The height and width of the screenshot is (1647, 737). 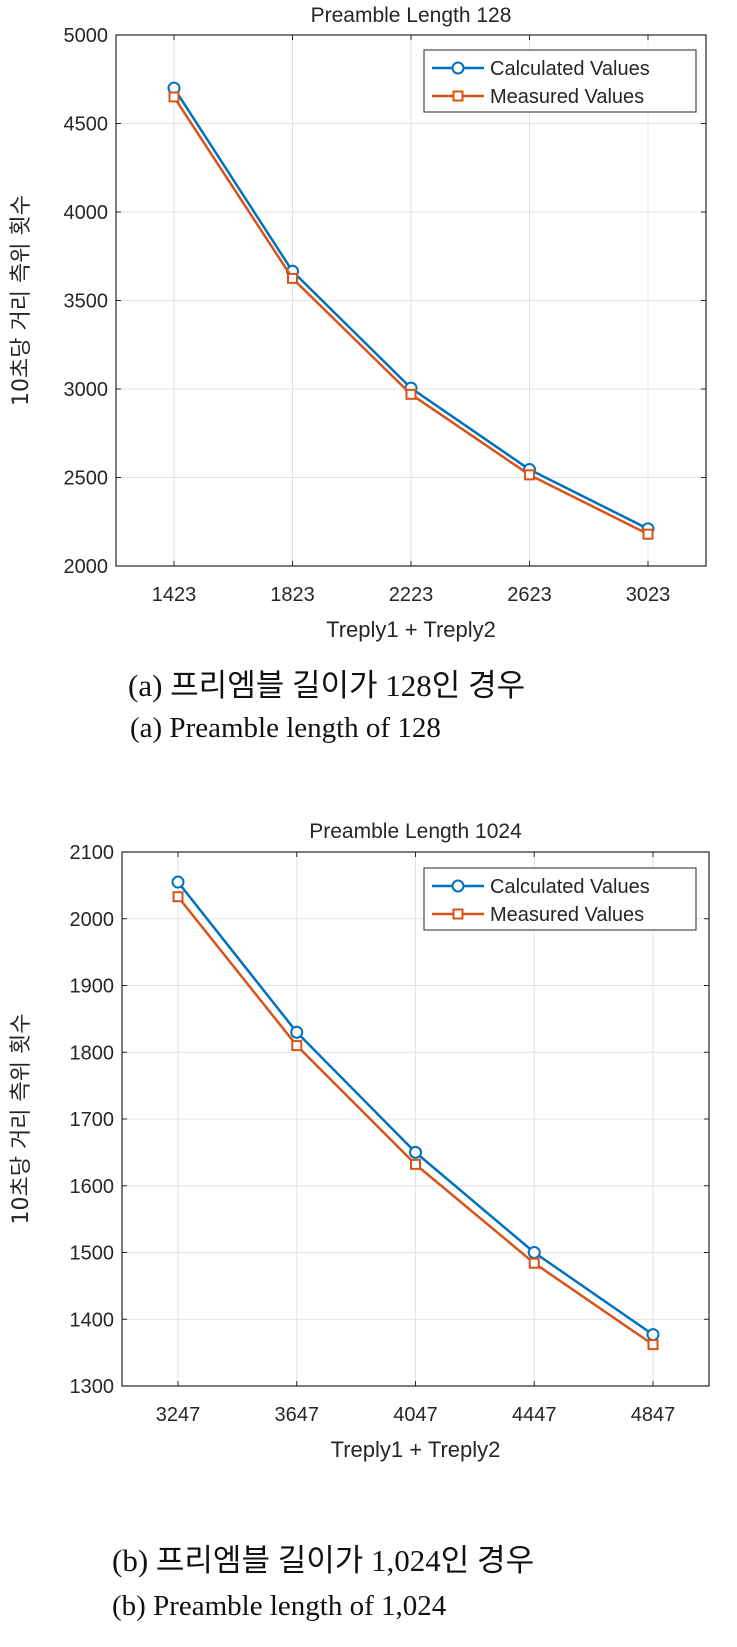 I want to click on x-tick-label: 4047, so click(x=415, y=1415).